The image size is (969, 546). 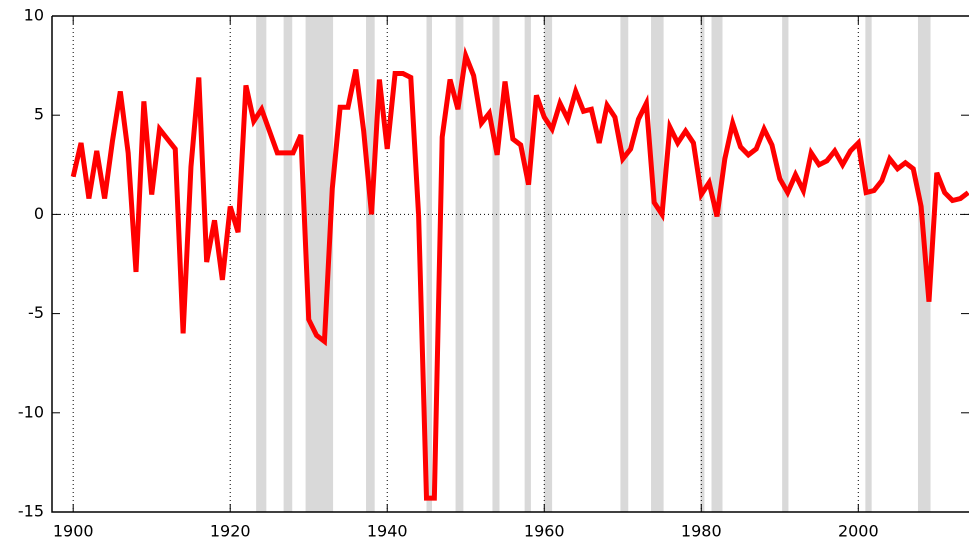 I want to click on y-tick-label: -10, so click(x=31, y=411).